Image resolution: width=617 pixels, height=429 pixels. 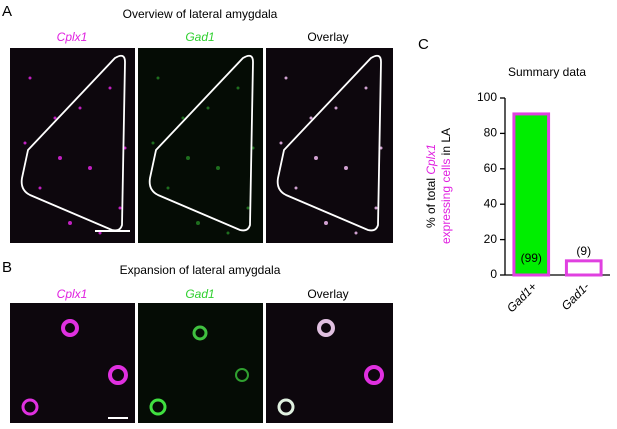 I want to click on y-tick-label: 0, so click(x=493, y=274).